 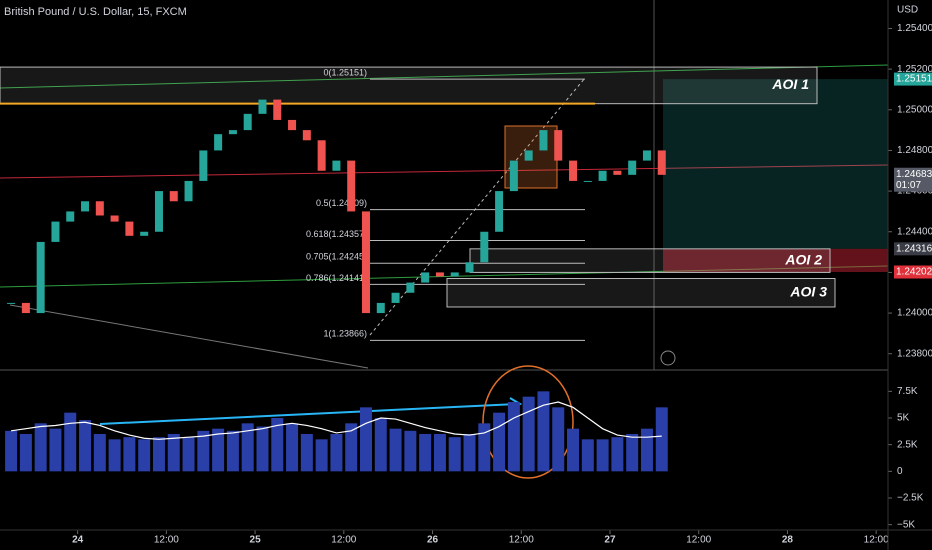 What do you see at coordinates (910, 498) in the screenshot?
I see `y2-tick-label: −2.5K` at bounding box center [910, 498].